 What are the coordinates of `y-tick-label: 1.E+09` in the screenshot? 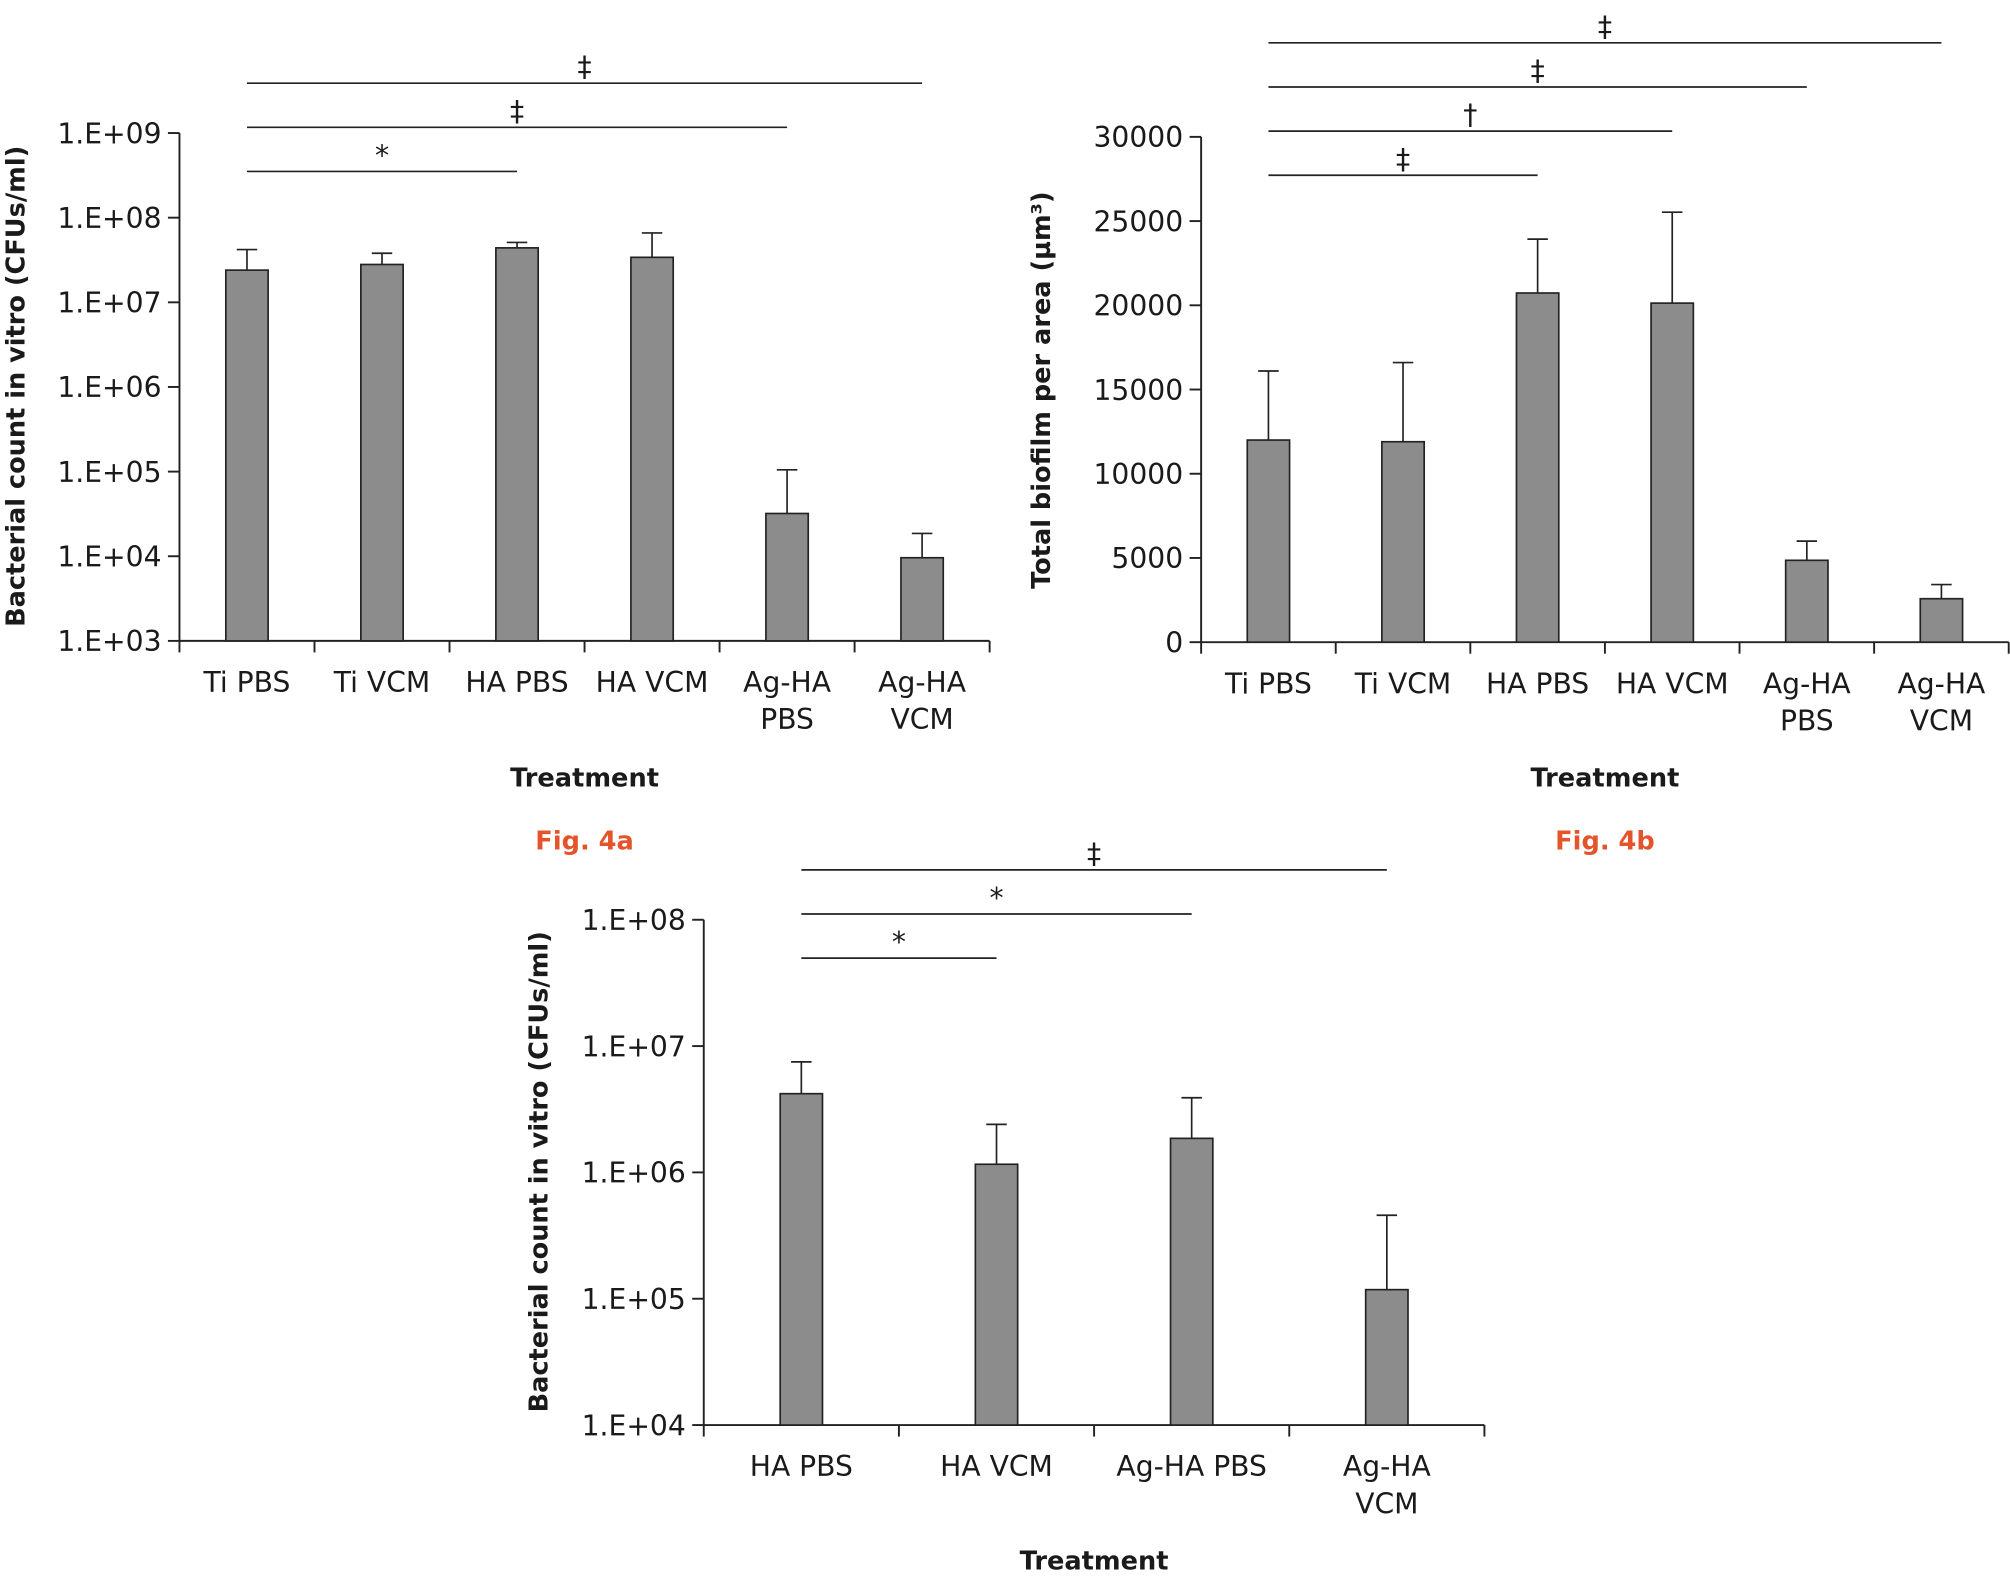 It's located at (109, 133).